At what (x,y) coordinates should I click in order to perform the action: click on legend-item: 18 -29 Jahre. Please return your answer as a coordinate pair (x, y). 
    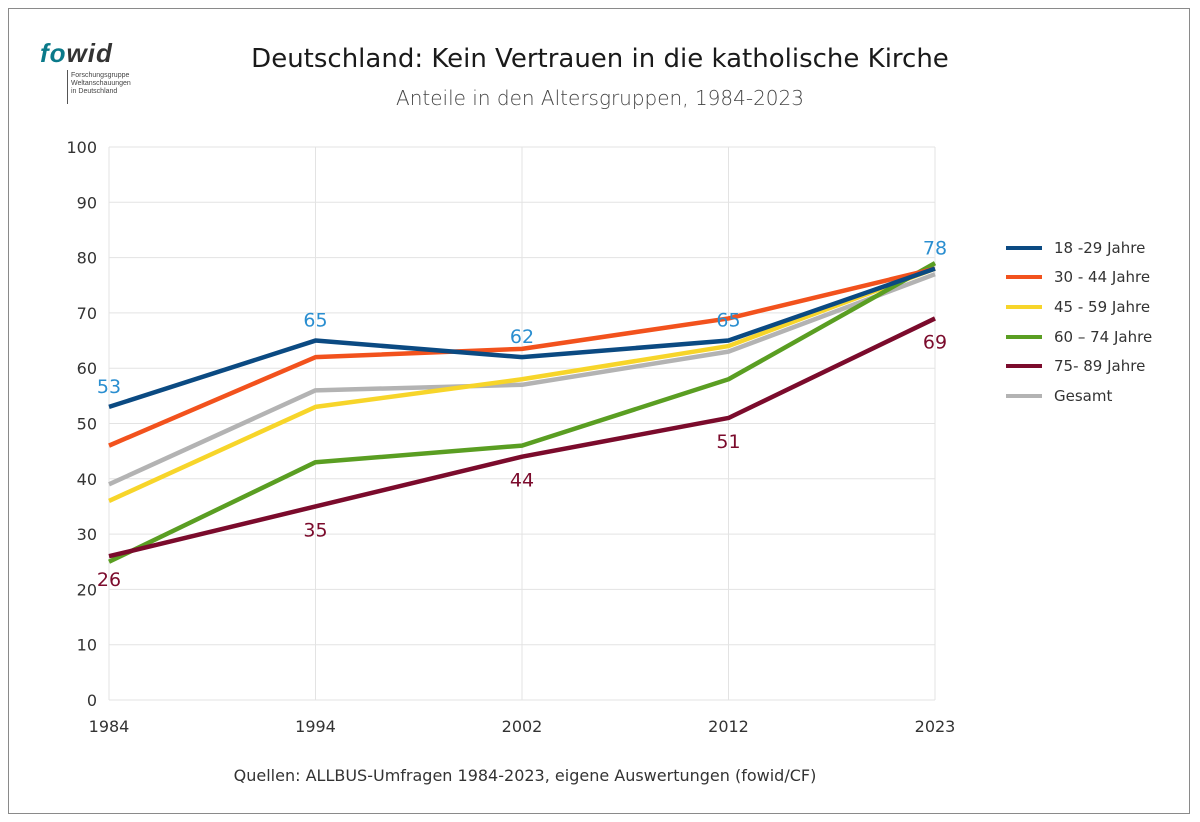
    Looking at the image, I should click on (1096, 248).